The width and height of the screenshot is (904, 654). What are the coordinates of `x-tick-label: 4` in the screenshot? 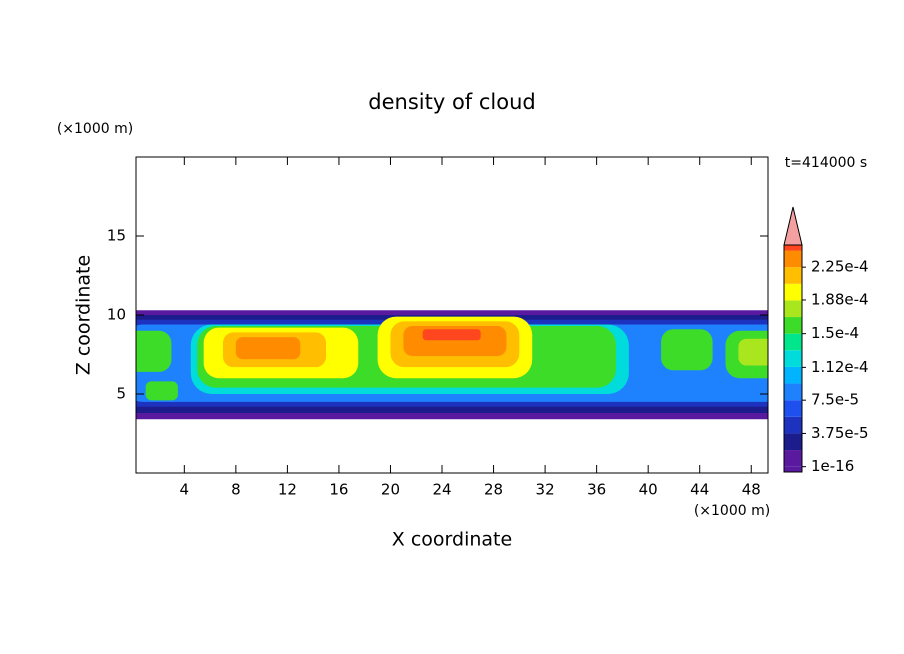 It's located at (185, 490).